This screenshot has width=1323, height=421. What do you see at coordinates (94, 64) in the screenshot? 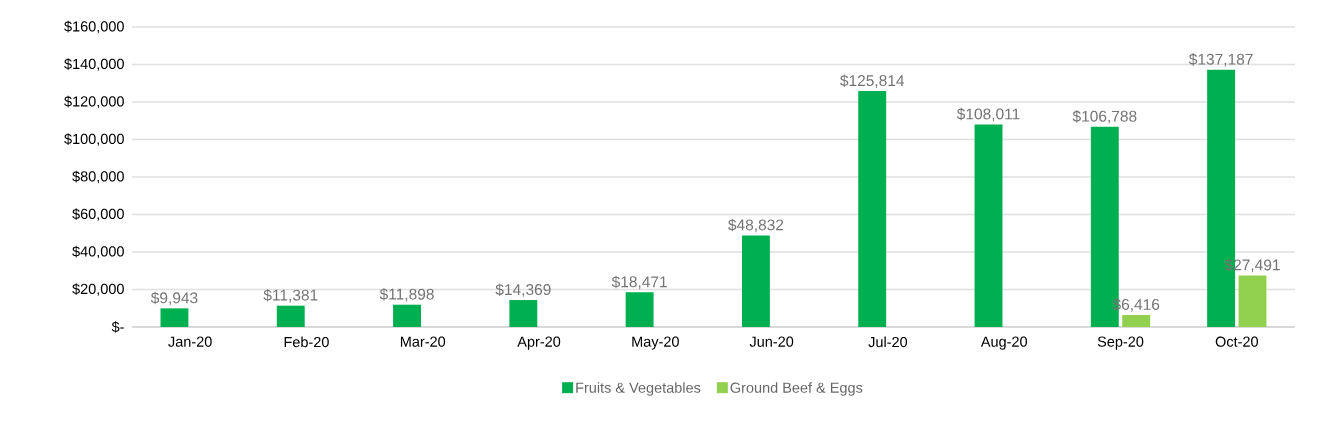
I see `y-tick-label: $140,000` at bounding box center [94, 64].